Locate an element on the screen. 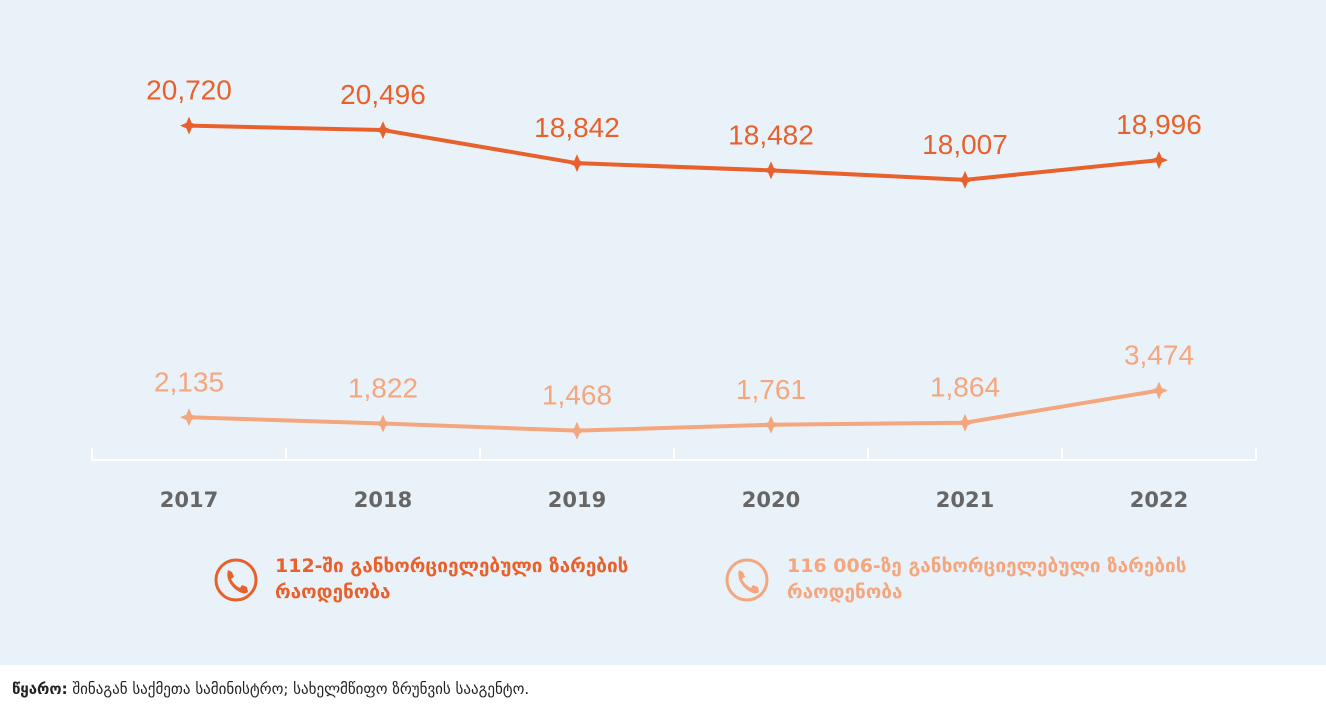  data-label: 1,761 is located at coordinates (771, 389).